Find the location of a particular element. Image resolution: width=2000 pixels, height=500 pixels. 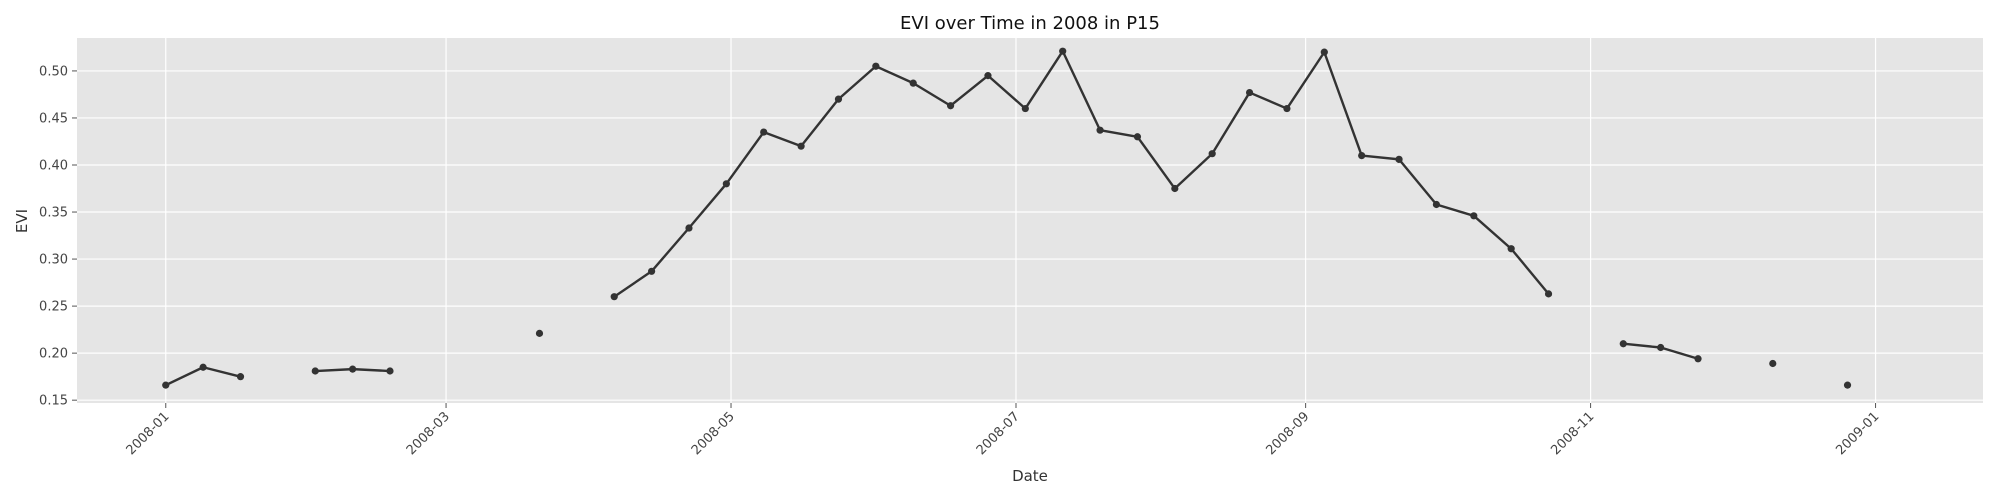

x-tick-label: 2008-11 is located at coordinates (1572, 433).